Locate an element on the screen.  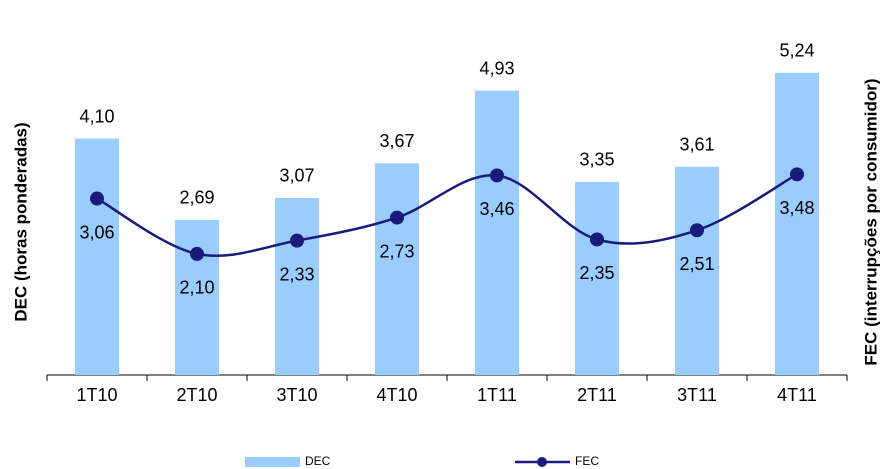
legend-label: FEC is located at coordinates (587, 461).